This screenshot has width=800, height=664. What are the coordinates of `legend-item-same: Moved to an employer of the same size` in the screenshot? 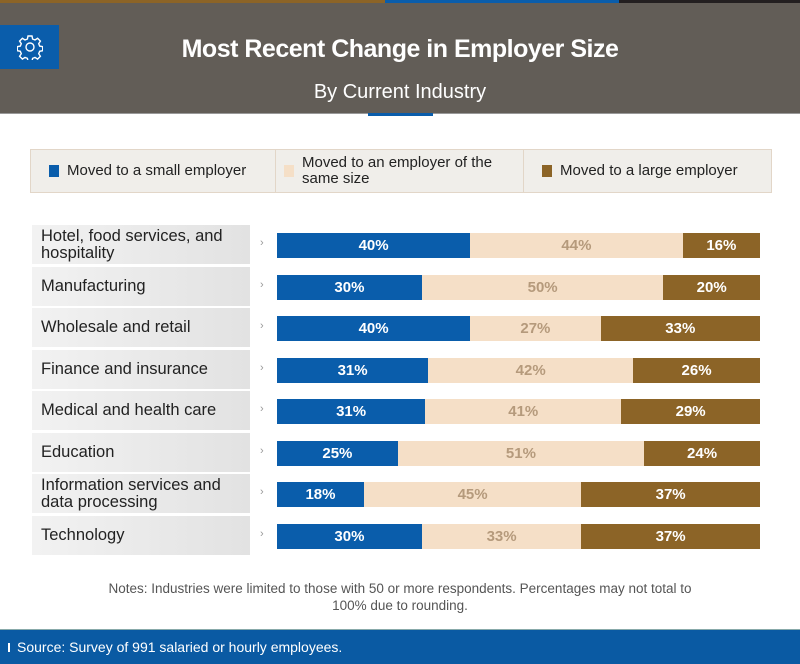 It's located at (400, 171).